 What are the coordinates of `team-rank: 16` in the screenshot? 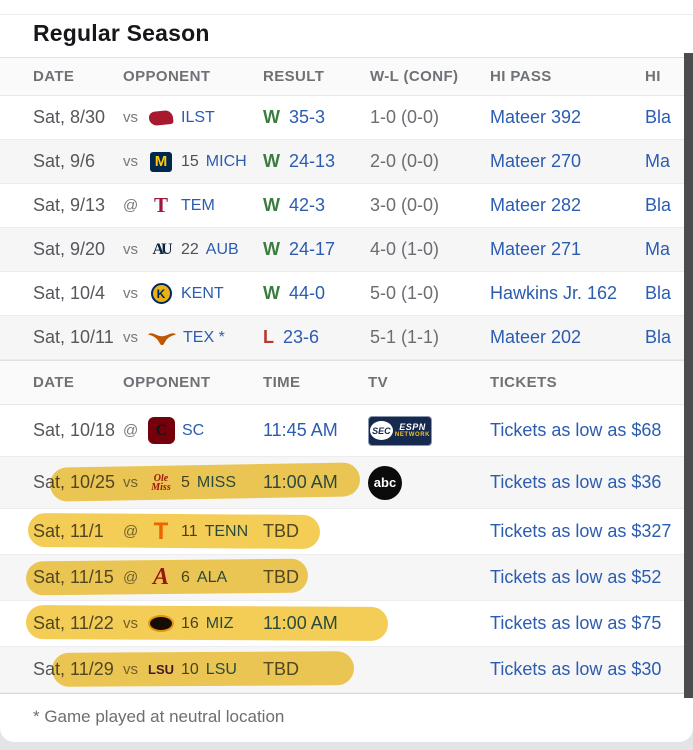 It's located at (190, 623).